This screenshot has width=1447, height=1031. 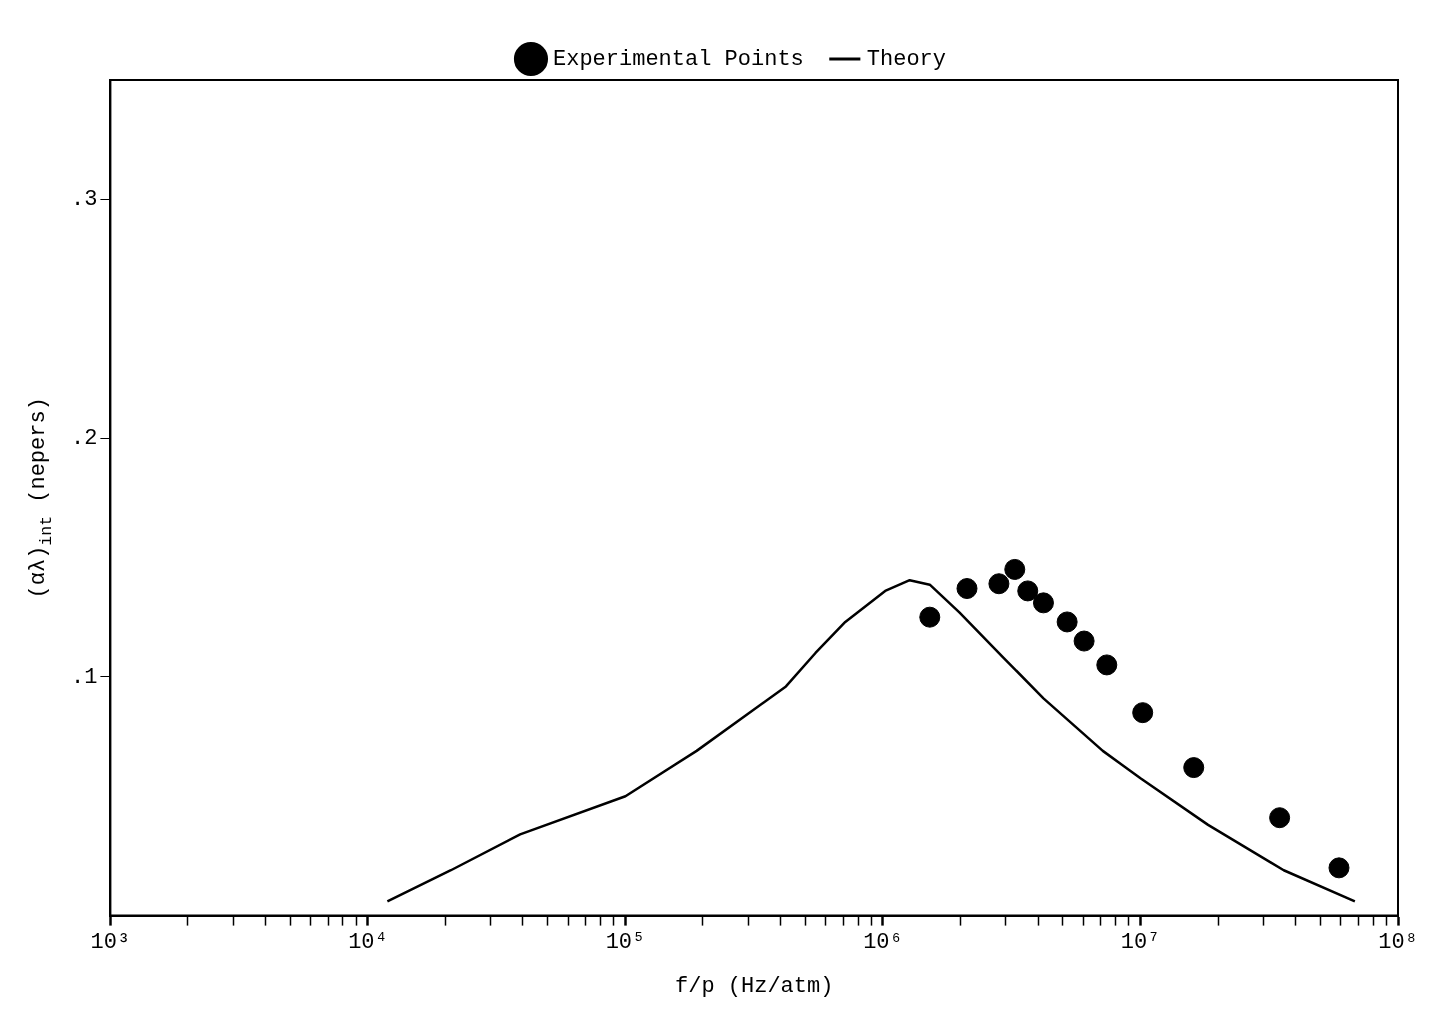 What do you see at coordinates (84, 677) in the screenshot?
I see `y-tick-label: .1` at bounding box center [84, 677].